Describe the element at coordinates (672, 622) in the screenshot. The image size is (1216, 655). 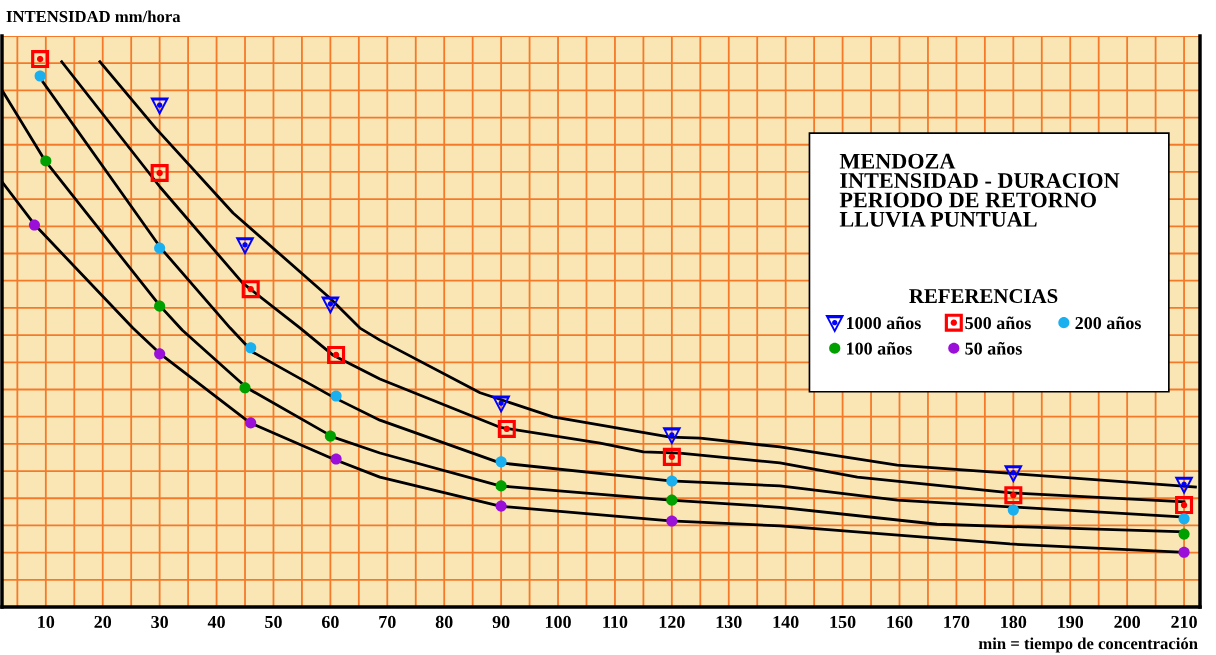
I see `x-tick-label: 120` at that location.